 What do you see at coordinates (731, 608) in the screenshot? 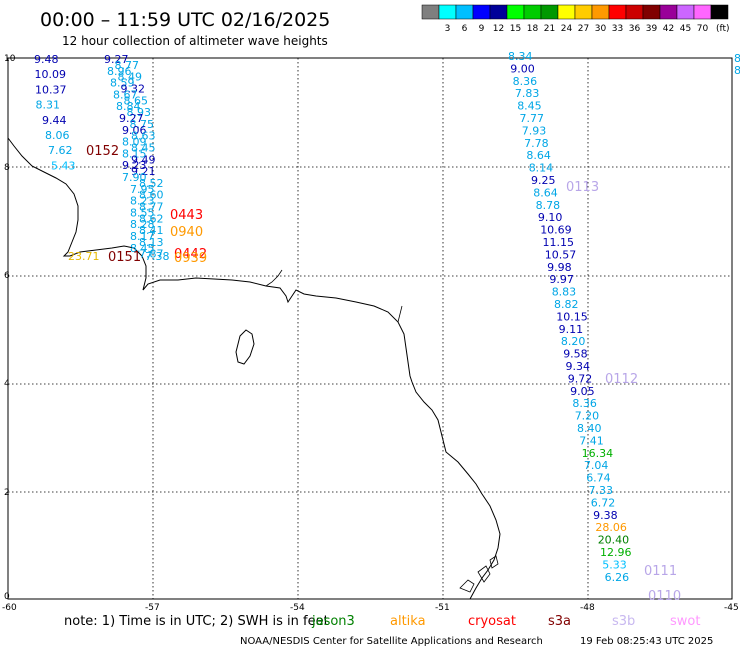
I see `x-tick: -45` at bounding box center [731, 608].